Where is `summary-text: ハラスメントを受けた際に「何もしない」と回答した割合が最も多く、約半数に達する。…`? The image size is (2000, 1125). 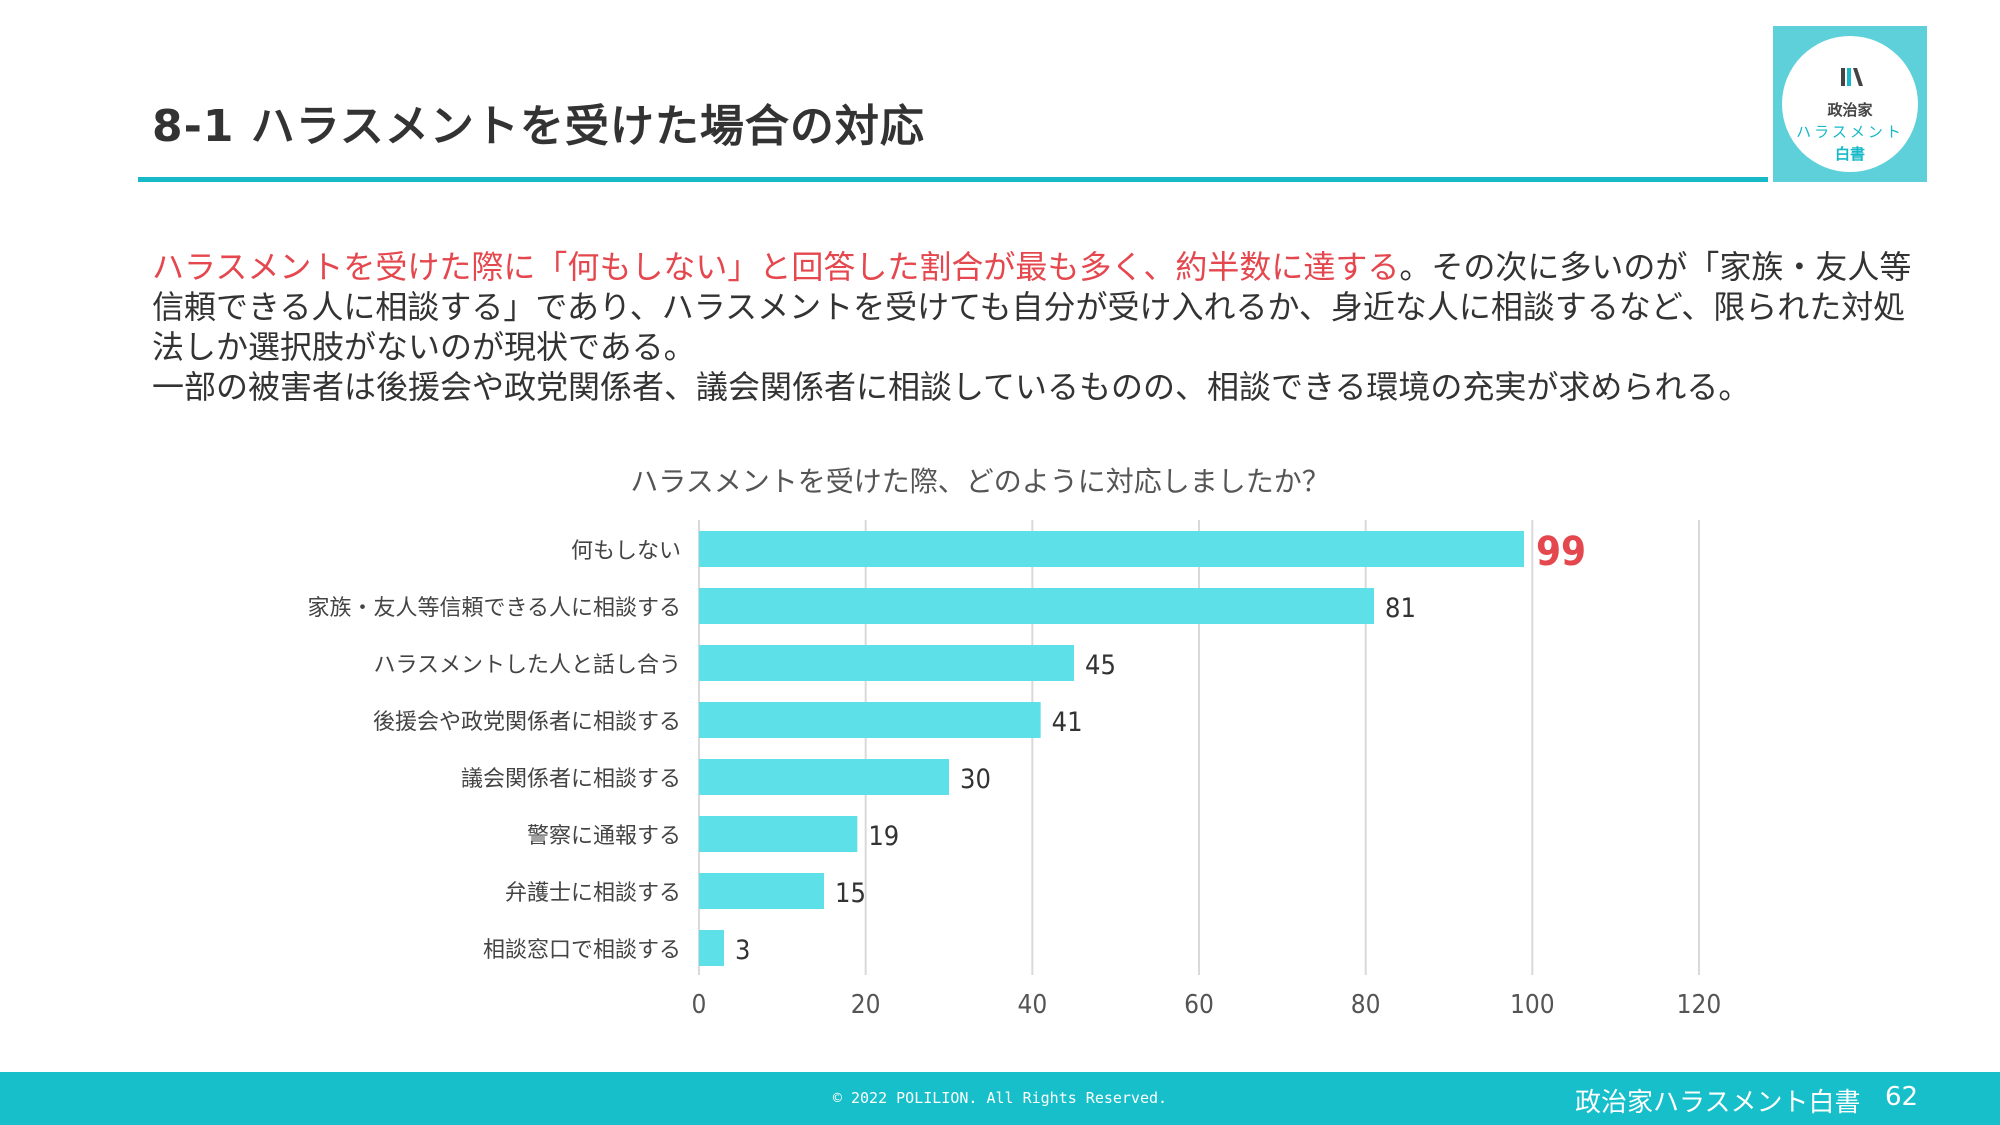 summary-text: ハラスメントを受けた際に「何もしない」と回答した割合が最も多く、約半数に達する。… is located at coordinates (1042, 327).